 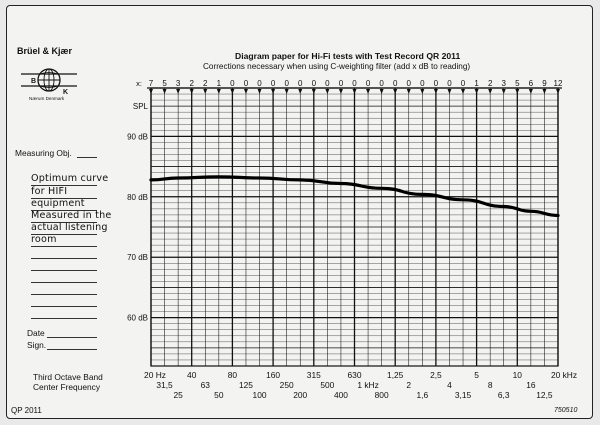 I want to click on measuring-object-label: Measuring Obj., so click(x=43, y=153).